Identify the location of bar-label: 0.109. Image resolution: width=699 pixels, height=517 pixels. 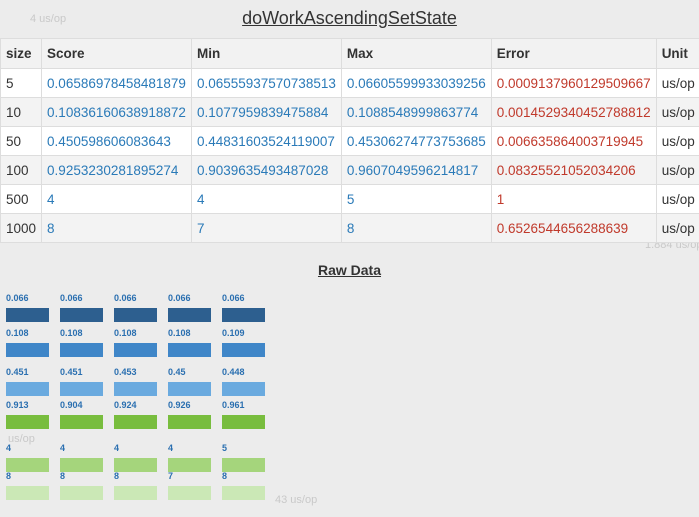
(233, 333).